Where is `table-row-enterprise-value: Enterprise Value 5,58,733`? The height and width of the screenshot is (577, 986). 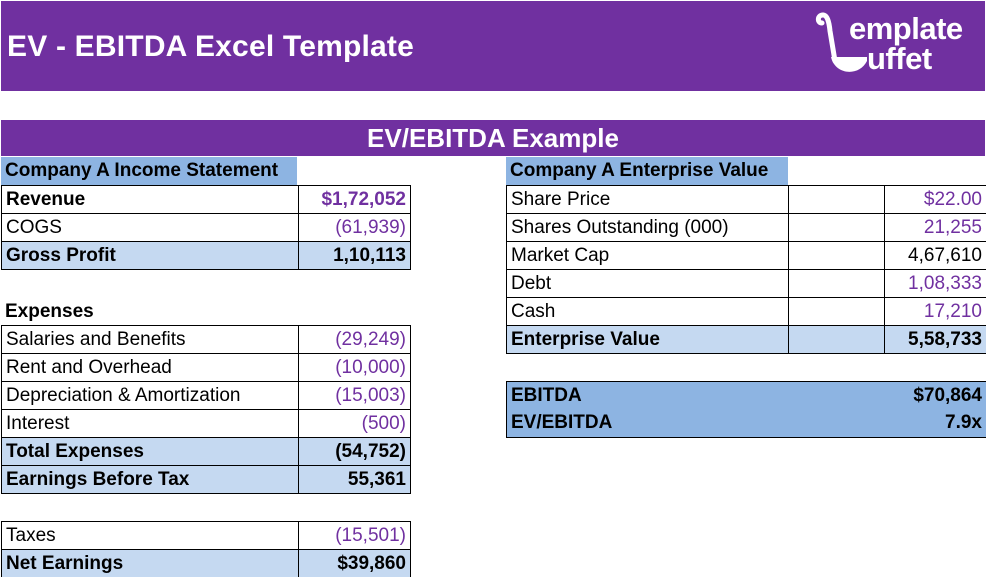
table-row-enterprise-value: Enterprise Value 5,58,733 is located at coordinates (746, 339).